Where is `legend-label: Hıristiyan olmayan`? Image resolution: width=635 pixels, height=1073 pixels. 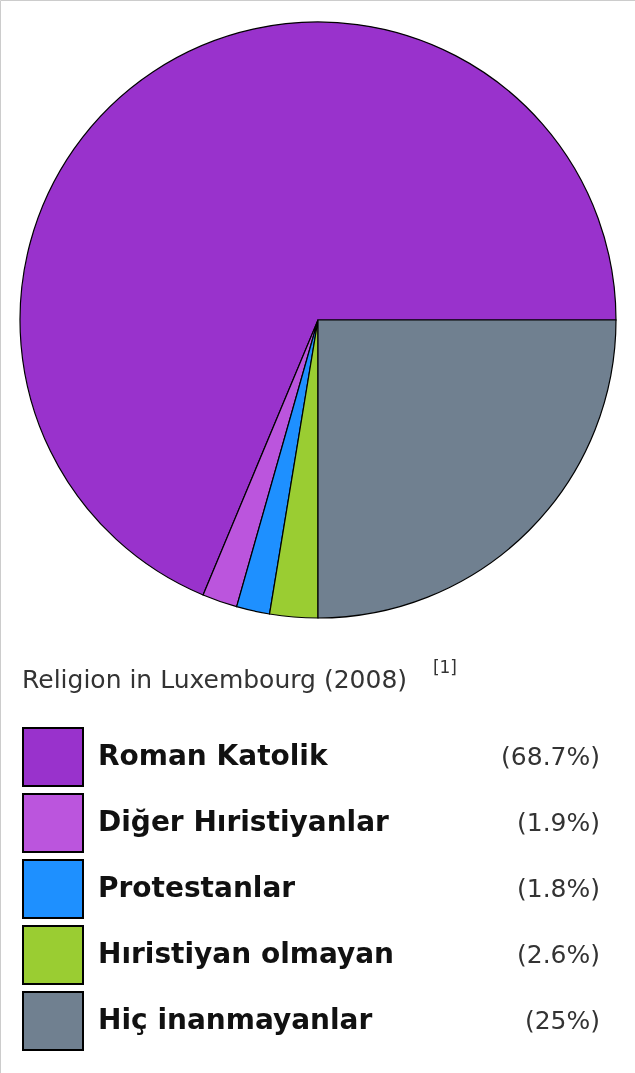 legend-label: Hıristiyan olmayan is located at coordinates (246, 953).